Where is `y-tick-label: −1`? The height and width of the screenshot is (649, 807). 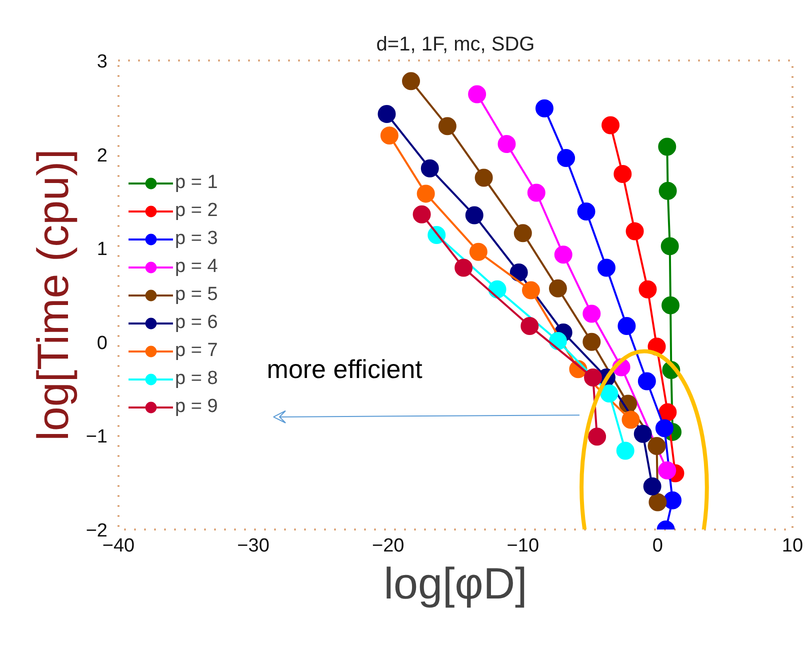 y-tick-label: −1 is located at coordinates (97, 437).